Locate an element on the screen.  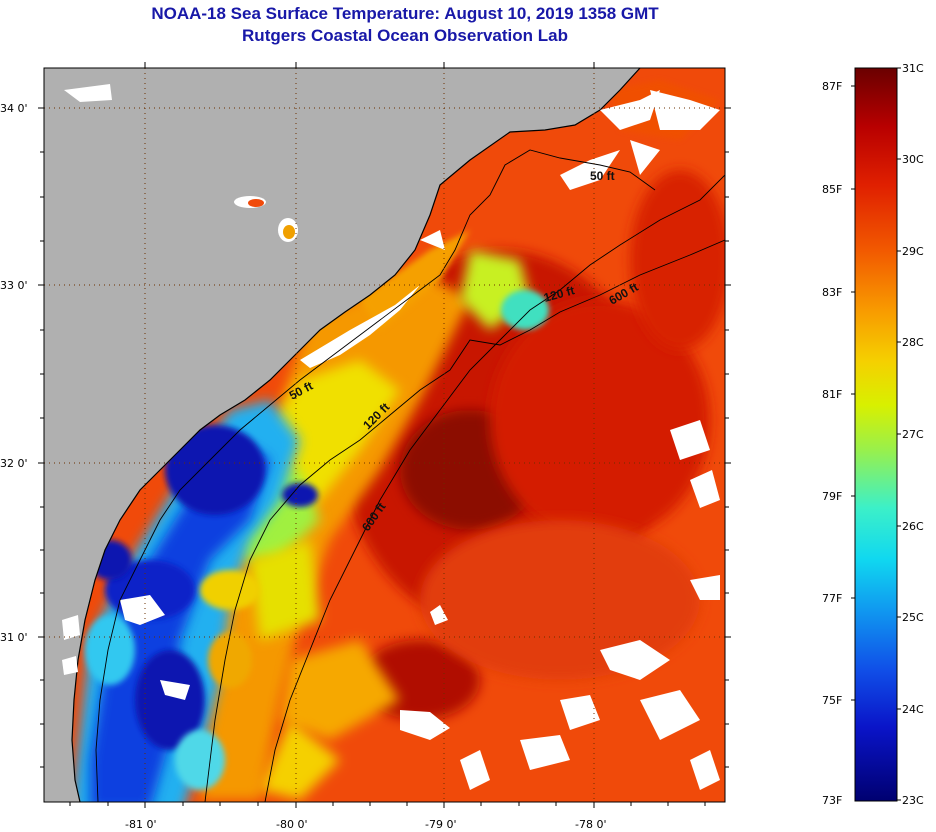
colorbar-c-23: 23C is located at coordinates (913, 800).